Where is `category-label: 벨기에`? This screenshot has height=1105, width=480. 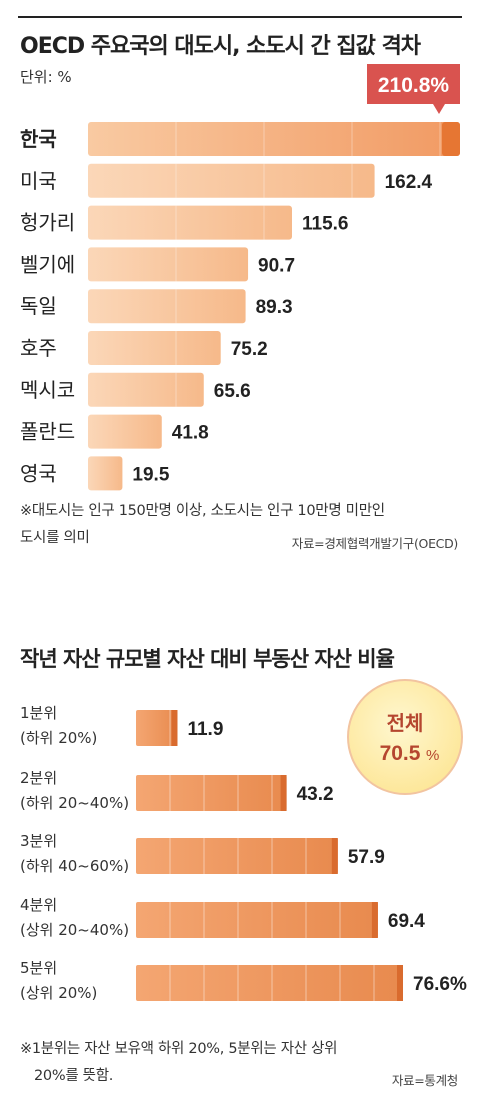 category-label: 벨기에 is located at coordinates (47, 264).